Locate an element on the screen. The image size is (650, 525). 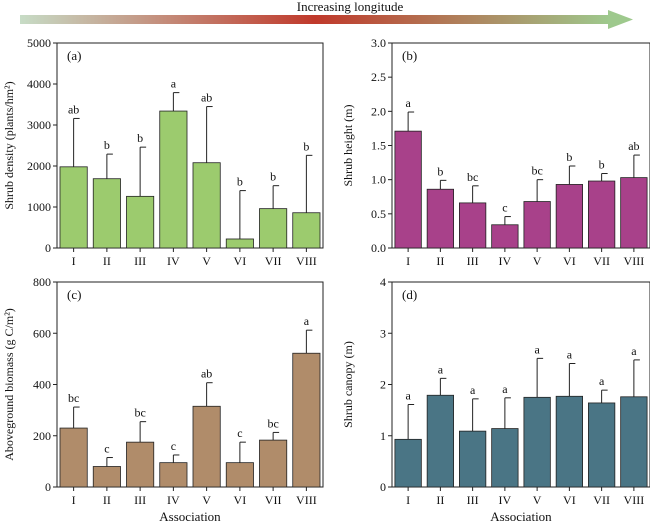
longitude-arrow is located at coordinates (326, 19).